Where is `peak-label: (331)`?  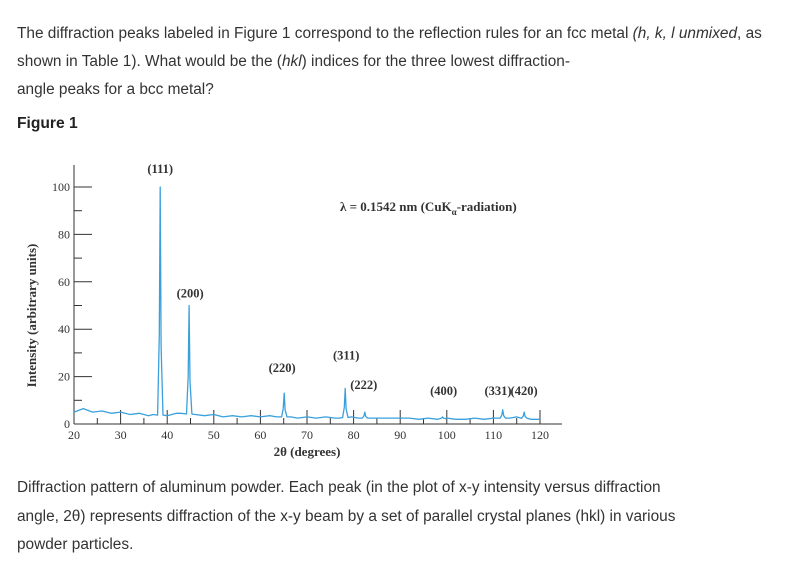
peak-label: (331) is located at coordinates (498, 391).